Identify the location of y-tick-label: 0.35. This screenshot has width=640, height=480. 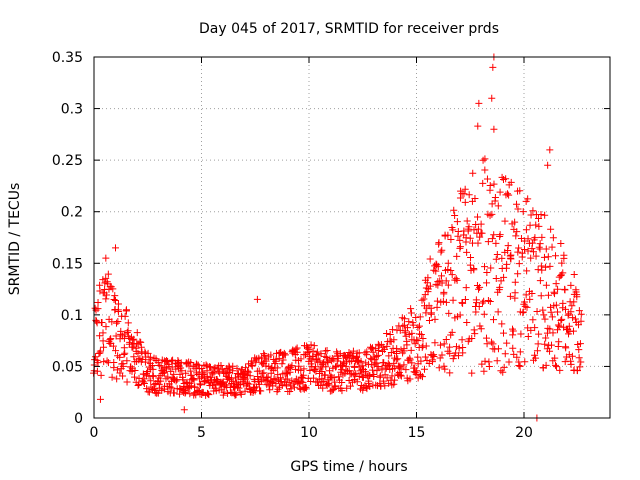
(67, 58).